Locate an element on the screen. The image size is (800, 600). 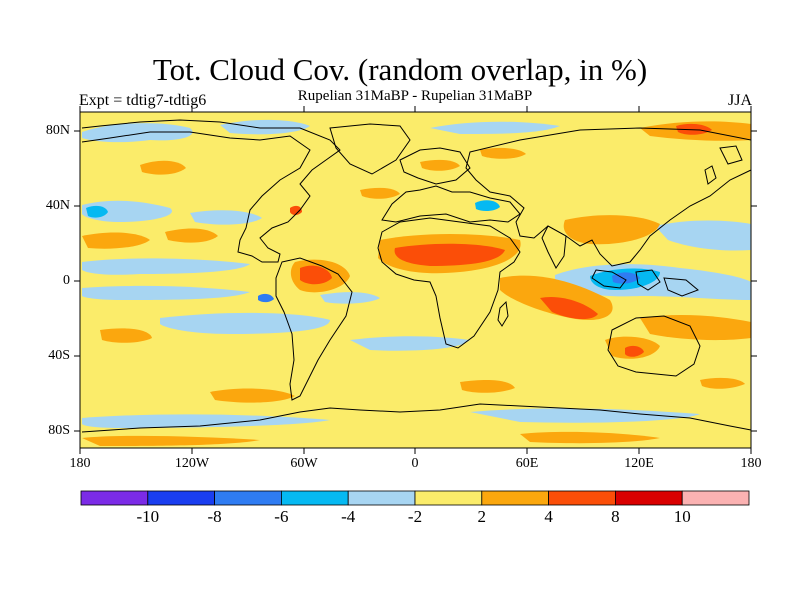
map-subtitle: Rupelian 31MaBP - Rupelian 31MaBP is located at coordinates (415, 96).